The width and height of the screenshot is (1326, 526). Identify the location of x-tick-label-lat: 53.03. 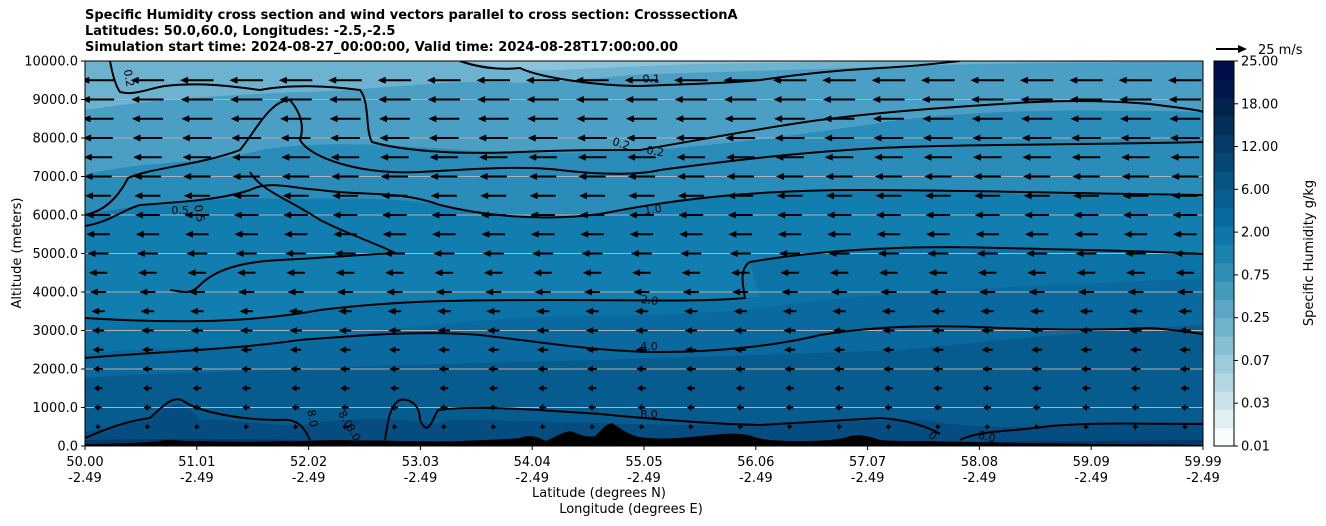
(420, 462).